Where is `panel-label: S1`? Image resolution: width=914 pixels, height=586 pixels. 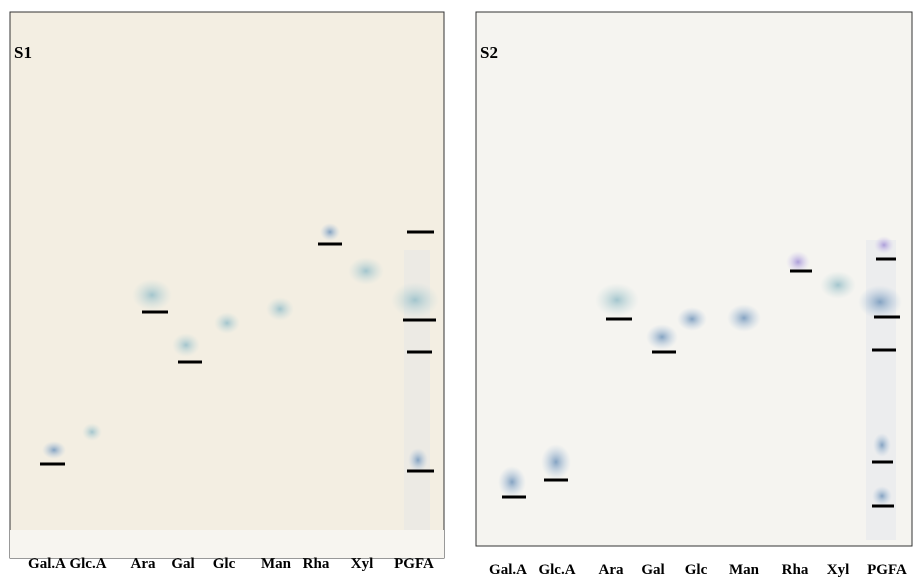
panel-label: S1 is located at coordinates (23, 52).